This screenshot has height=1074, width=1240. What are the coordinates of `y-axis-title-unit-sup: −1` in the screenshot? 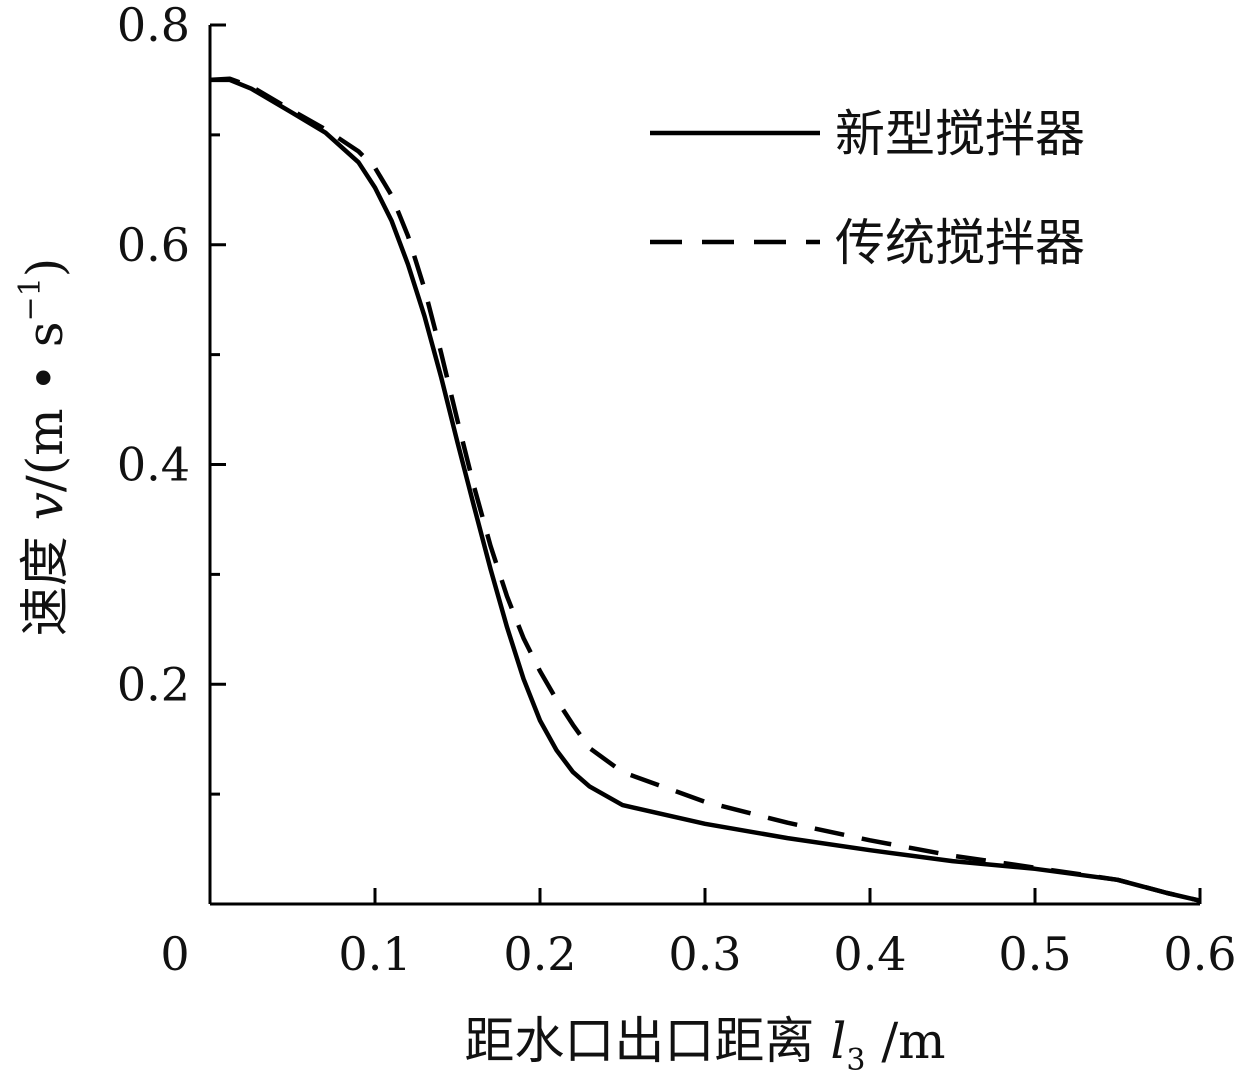 It's located at (30, 299).